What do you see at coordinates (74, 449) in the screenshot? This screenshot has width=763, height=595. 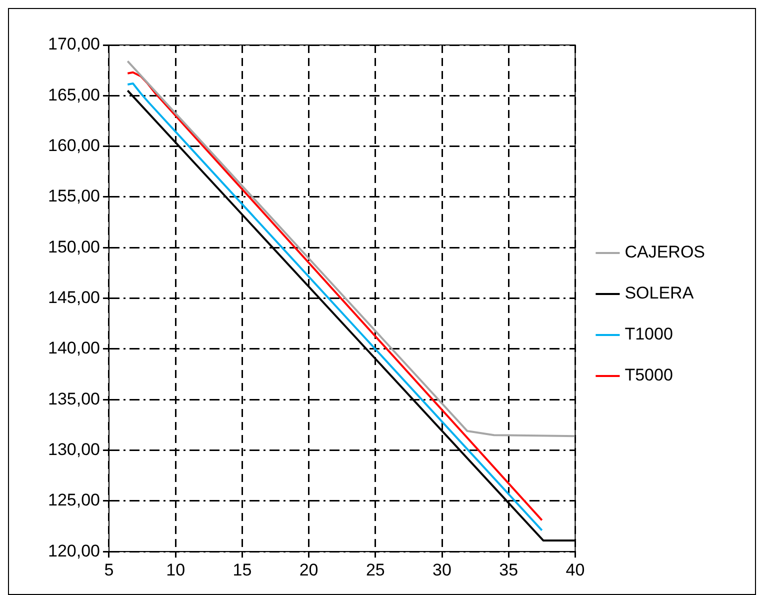 I see `y-tick-label: 130,00` at bounding box center [74, 449].